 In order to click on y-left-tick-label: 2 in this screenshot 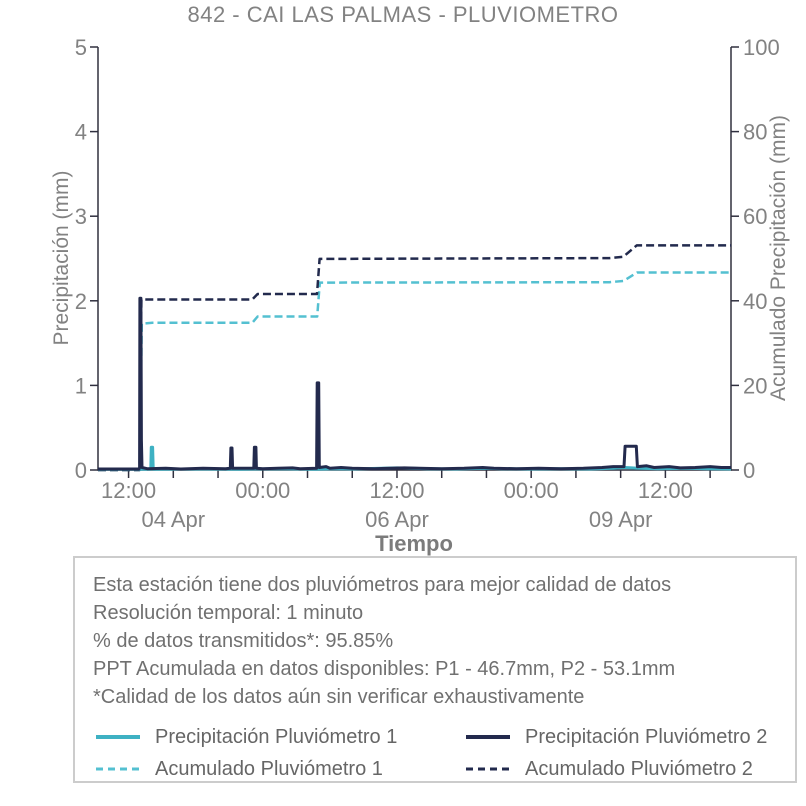, I will do `click(81, 301)`.